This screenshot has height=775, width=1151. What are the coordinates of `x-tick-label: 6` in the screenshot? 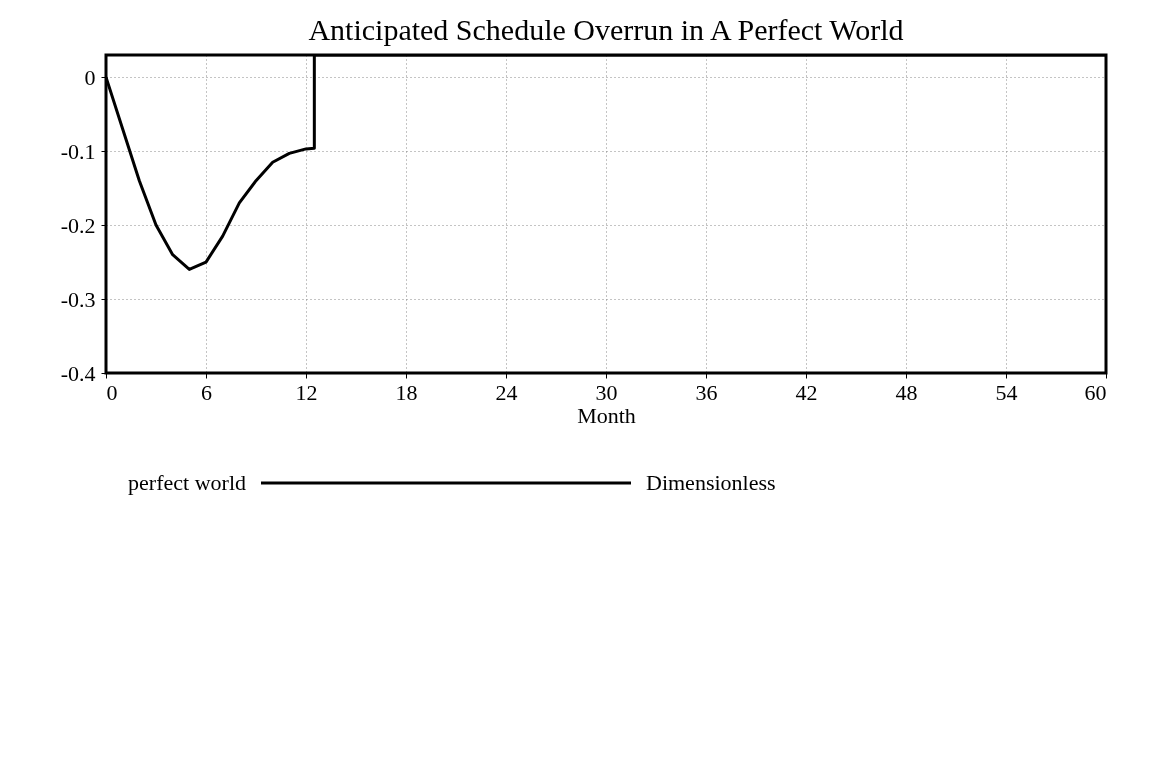 It's located at (206, 392).